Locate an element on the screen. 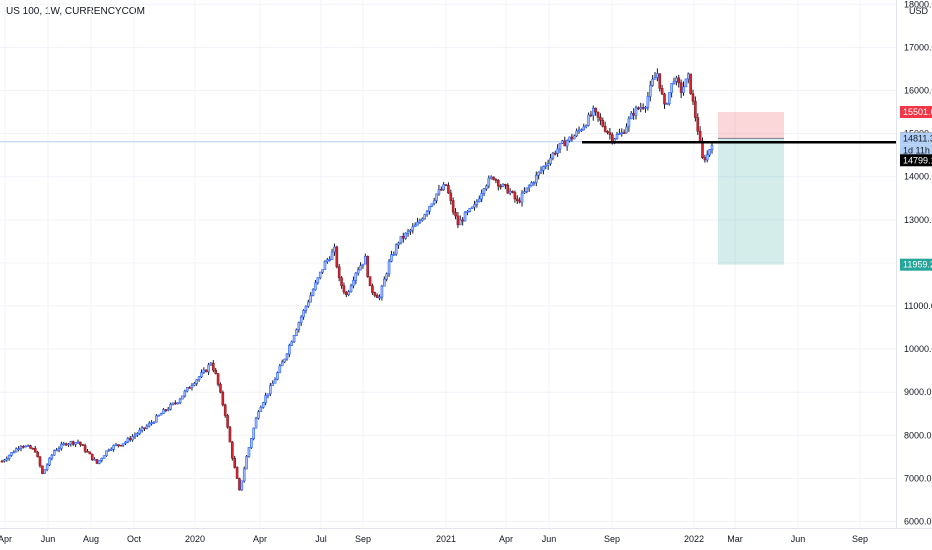  x-tick-label: 2020 is located at coordinates (195, 539).